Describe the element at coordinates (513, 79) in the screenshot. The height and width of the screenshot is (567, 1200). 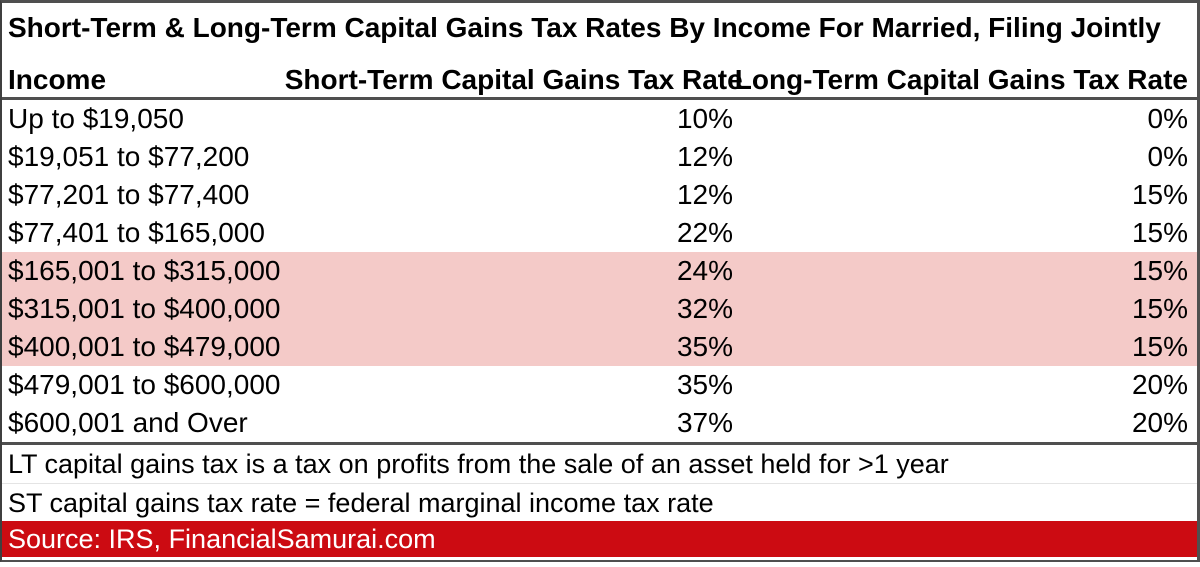
I see `column-header-short-term-rate: Short-Term Capital Gains Tax Rate` at that location.